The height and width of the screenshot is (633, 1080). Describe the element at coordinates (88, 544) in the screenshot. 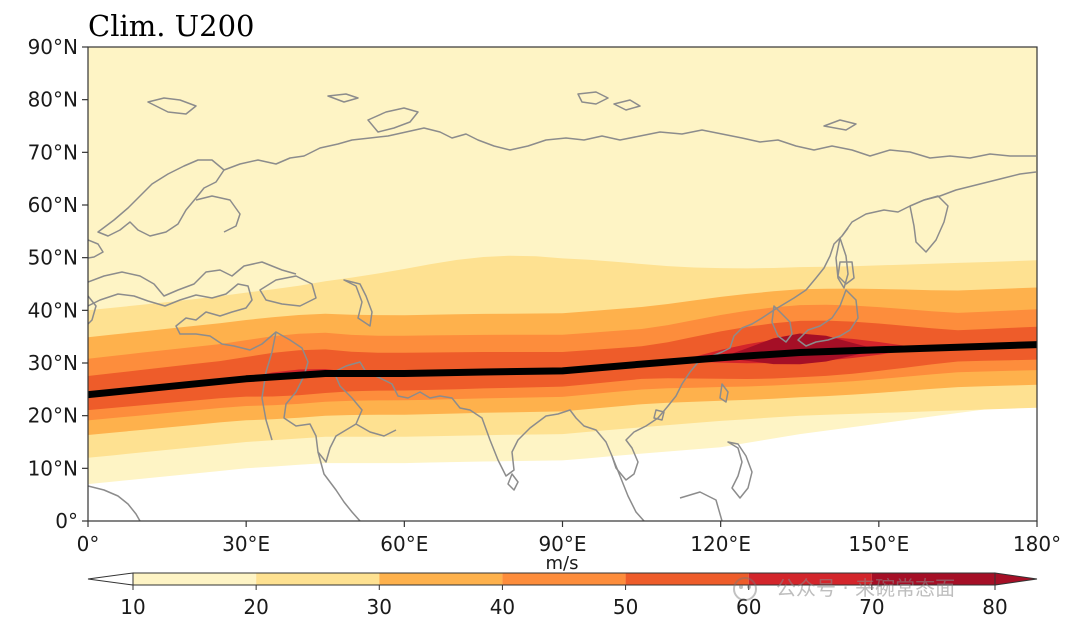

I see `x-tick-label: 0°` at that location.